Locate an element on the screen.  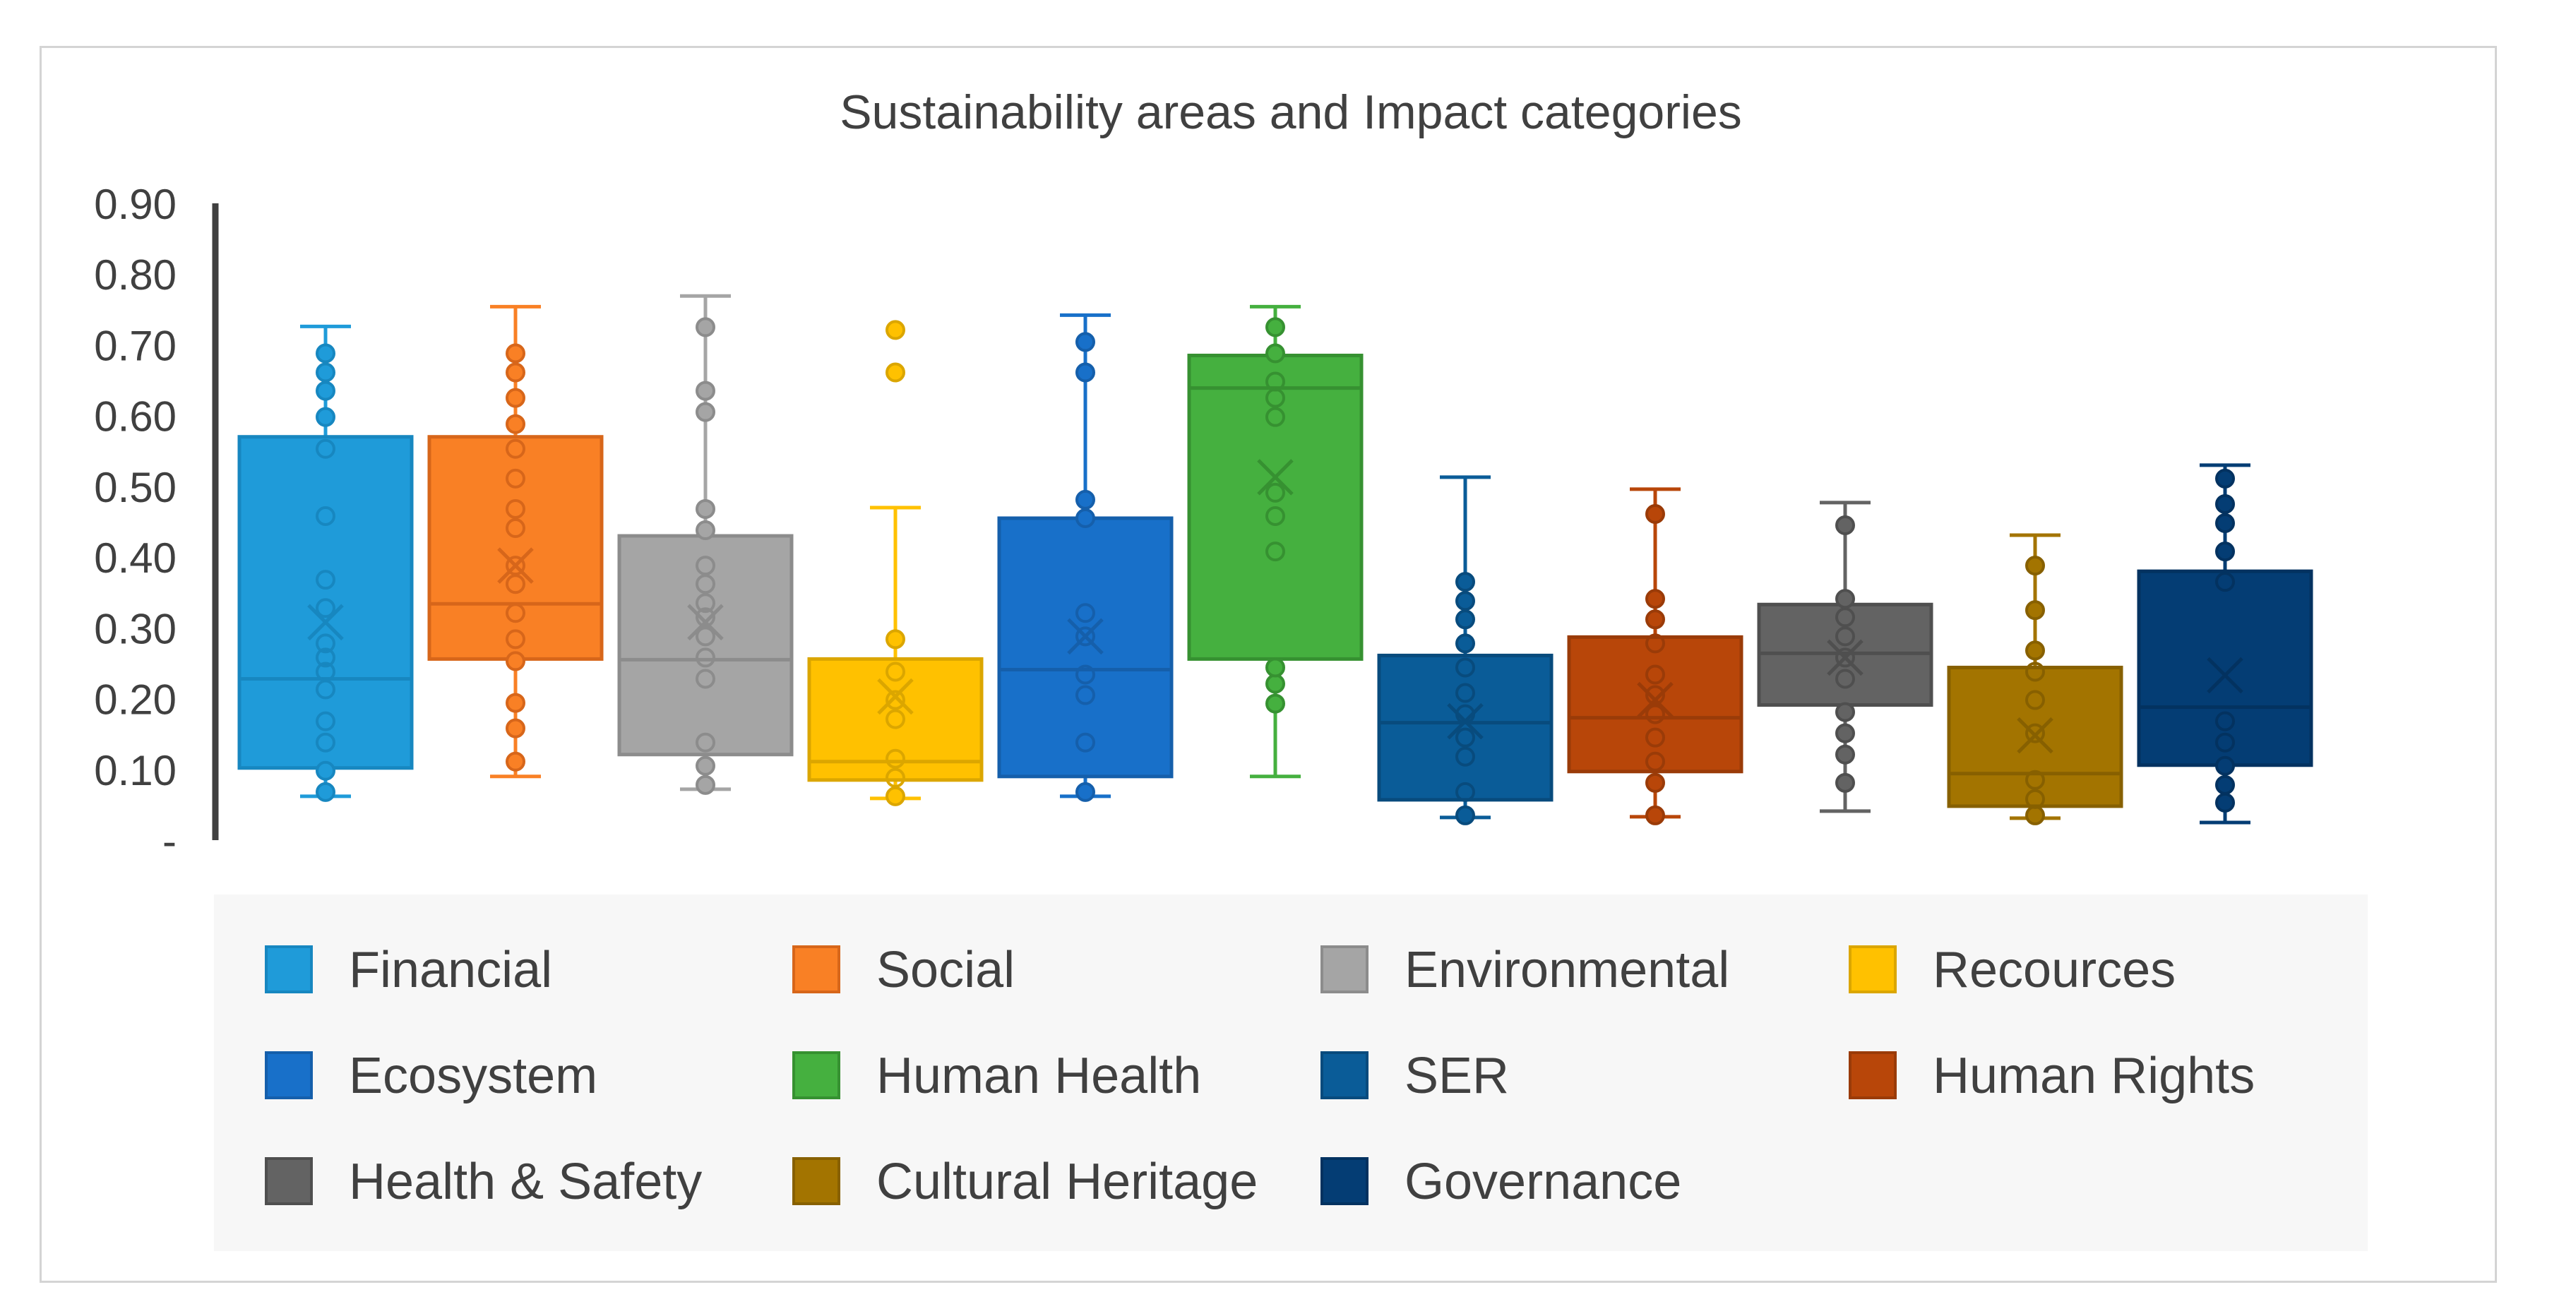
legend-label: Recources is located at coordinates (2054, 970).